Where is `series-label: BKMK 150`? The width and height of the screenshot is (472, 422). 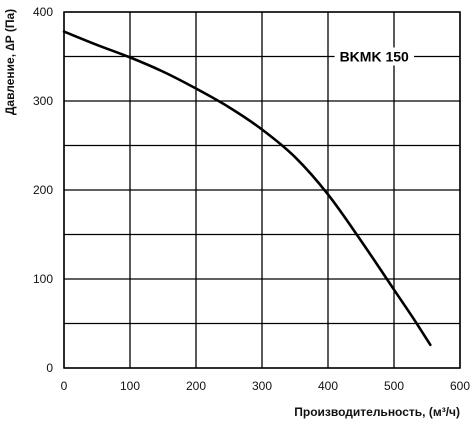
series-label: BKMK 150 is located at coordinates (374, 57).